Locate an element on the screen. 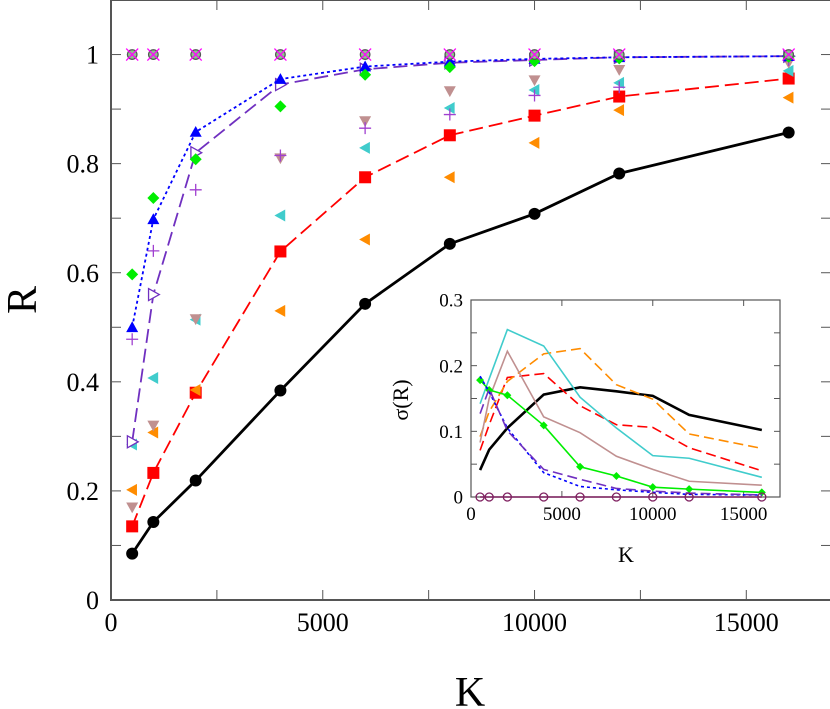 This screenshot has height=709, width=830. y-tick-label: 0.1 is located at coordinates (451, 432).